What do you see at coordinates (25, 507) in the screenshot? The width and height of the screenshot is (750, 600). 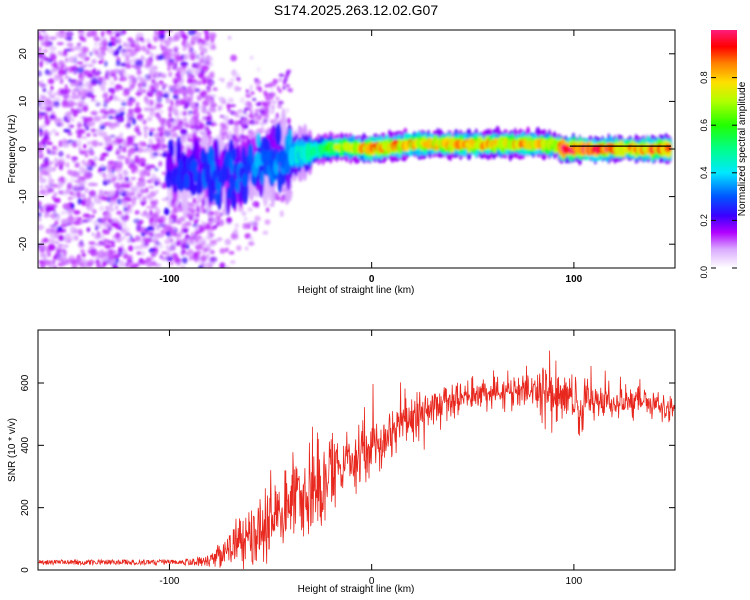 I see `snr-y-tick-label: 200` at bounding box center [25, 507].